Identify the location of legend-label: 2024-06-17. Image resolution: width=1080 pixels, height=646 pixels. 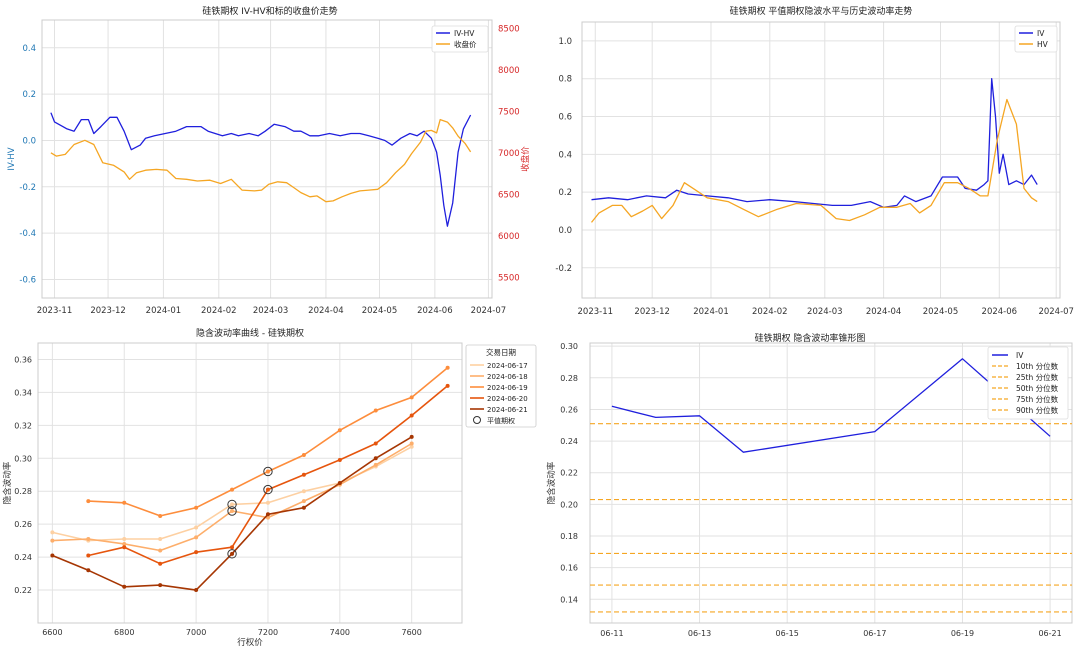
(507, 366).